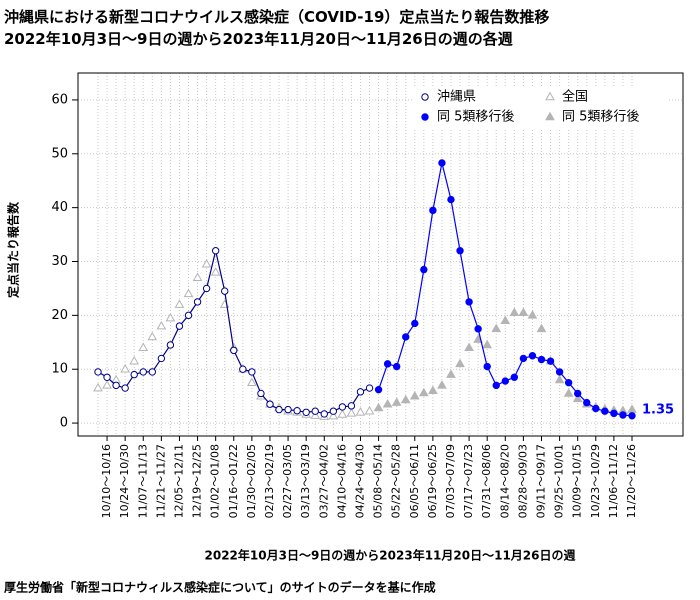  I want to click on x-tick-label: 10/10～10/16, so click(106, 481).